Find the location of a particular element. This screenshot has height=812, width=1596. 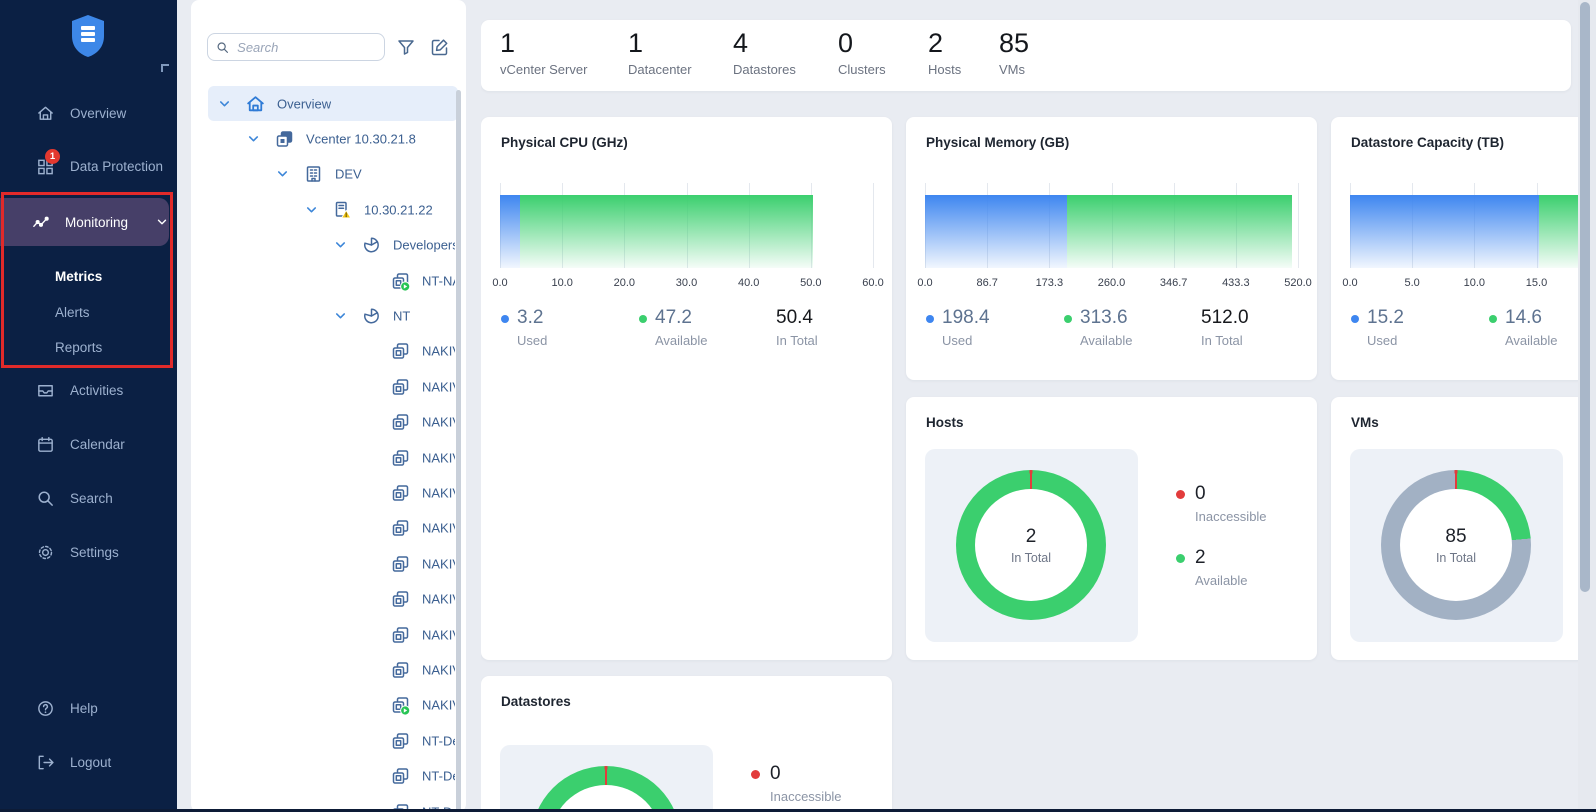

card-hosts: Hosts 2 In Total 0 Inaccessible 2 Available is located at coordinates (1111, 528).